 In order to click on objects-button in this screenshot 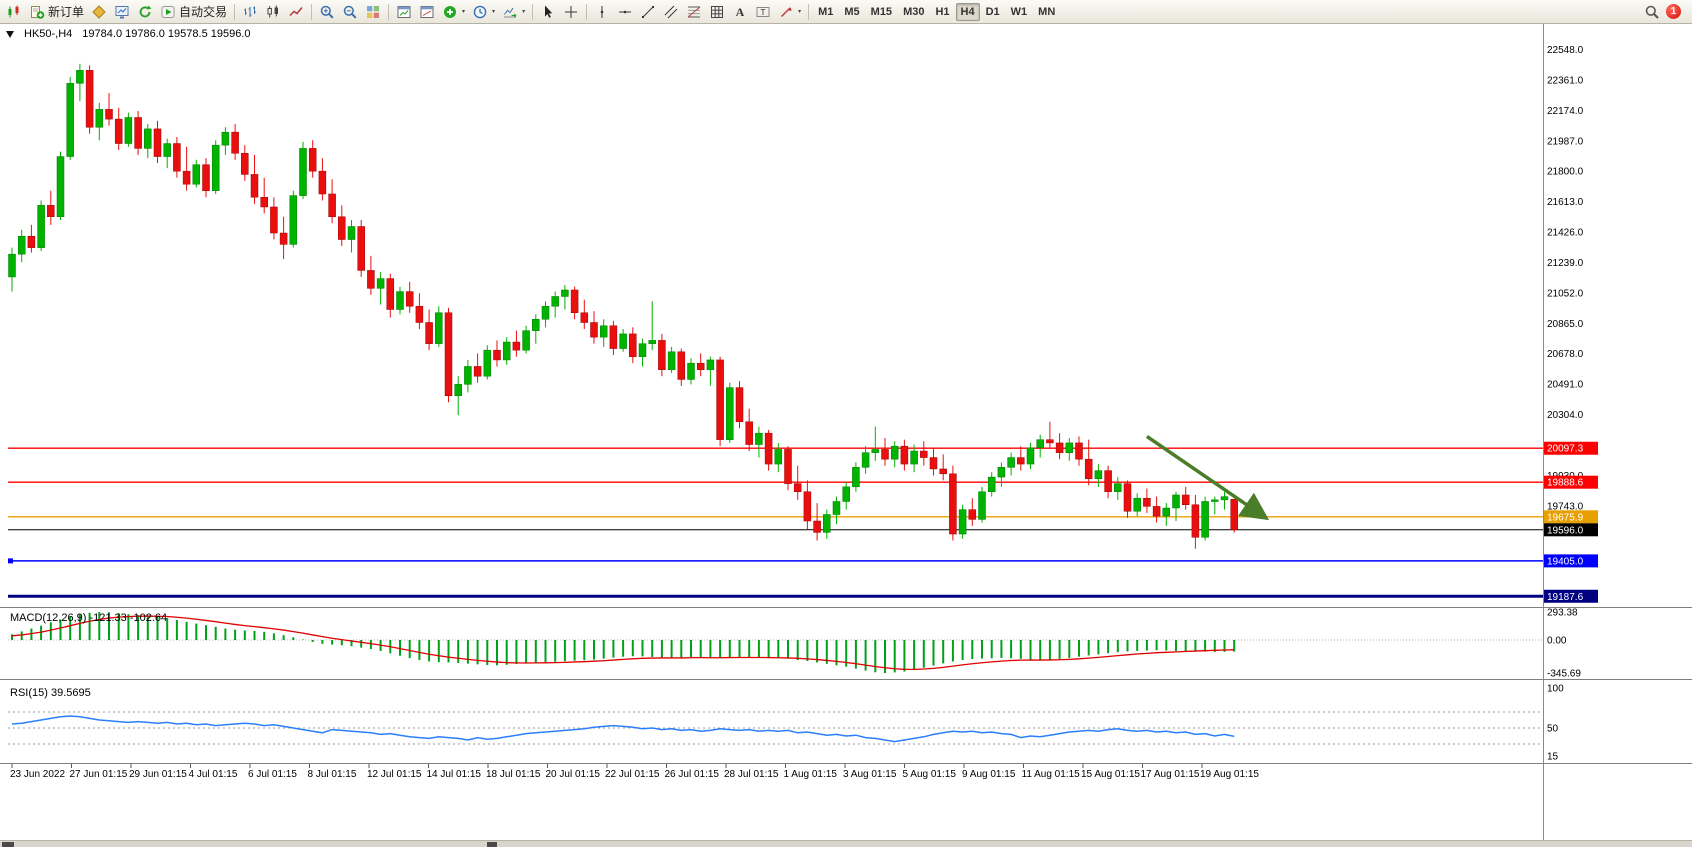, I will do `click(427, 12)`.